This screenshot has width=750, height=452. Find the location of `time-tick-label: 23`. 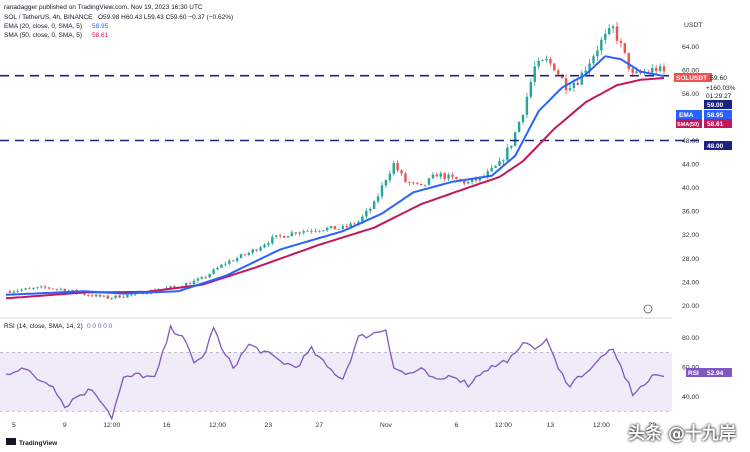

time-tick-label: 23 is located at coordinates (269, 425).